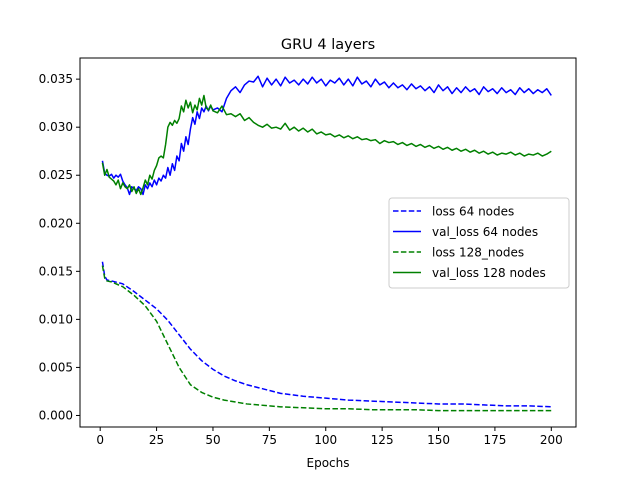  I want to click on y-tick-label: 0.025, so click(56, 175).